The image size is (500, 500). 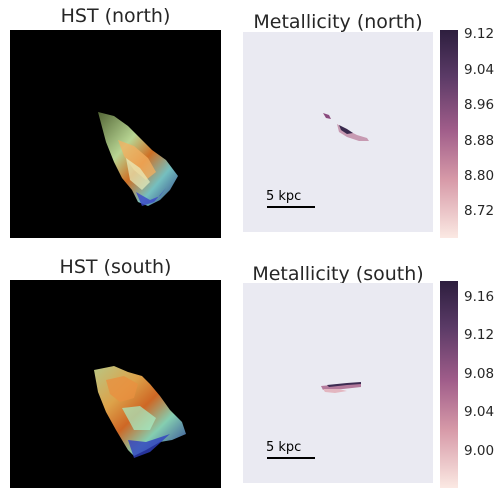 I want to click on metallicity-south-patch, so click(x=341, y=387).